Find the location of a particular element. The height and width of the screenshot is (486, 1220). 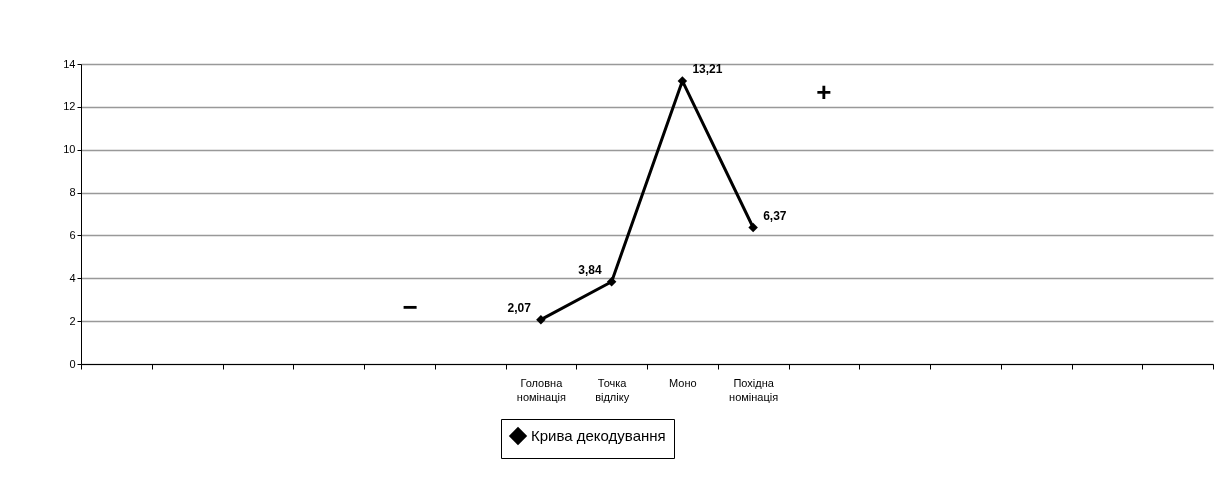

x-tick-label: Похідна номінація is located at coordinates (754, 389).